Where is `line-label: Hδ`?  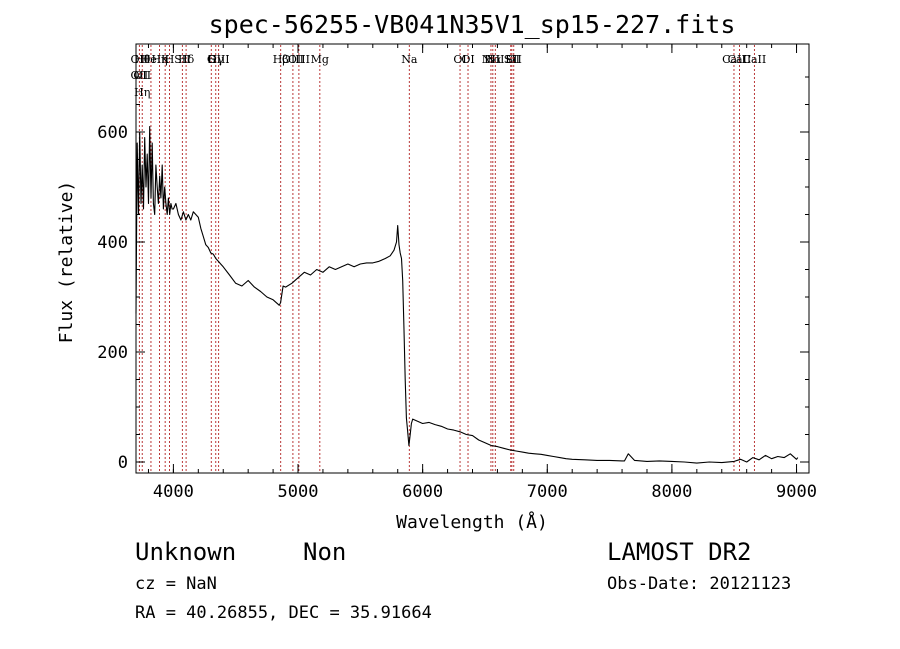 line-label: Hδ is located at coordinates (186, 59).